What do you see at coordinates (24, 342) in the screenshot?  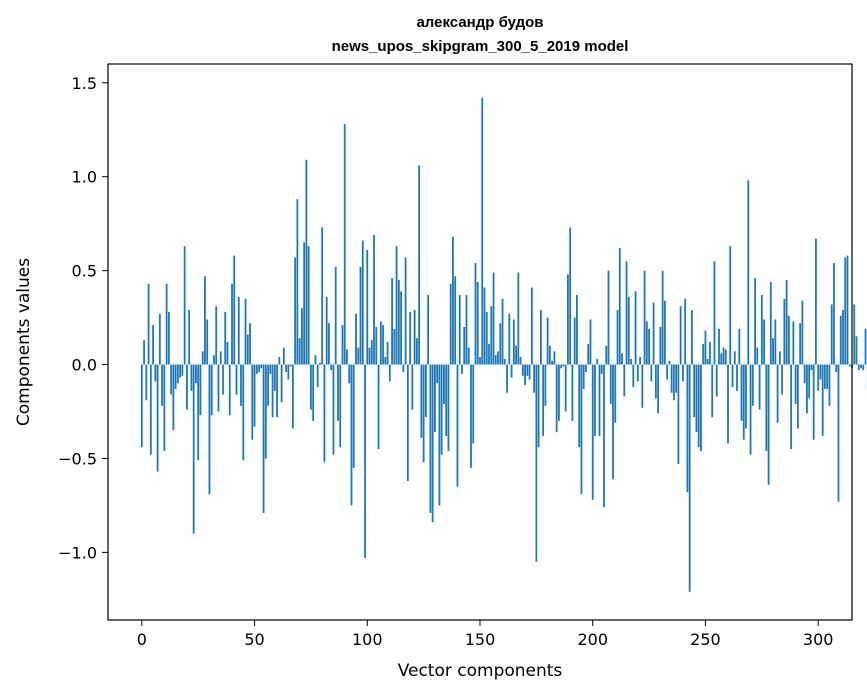 I see `y-axis-label: Components values` at bounding box center [24, 342].